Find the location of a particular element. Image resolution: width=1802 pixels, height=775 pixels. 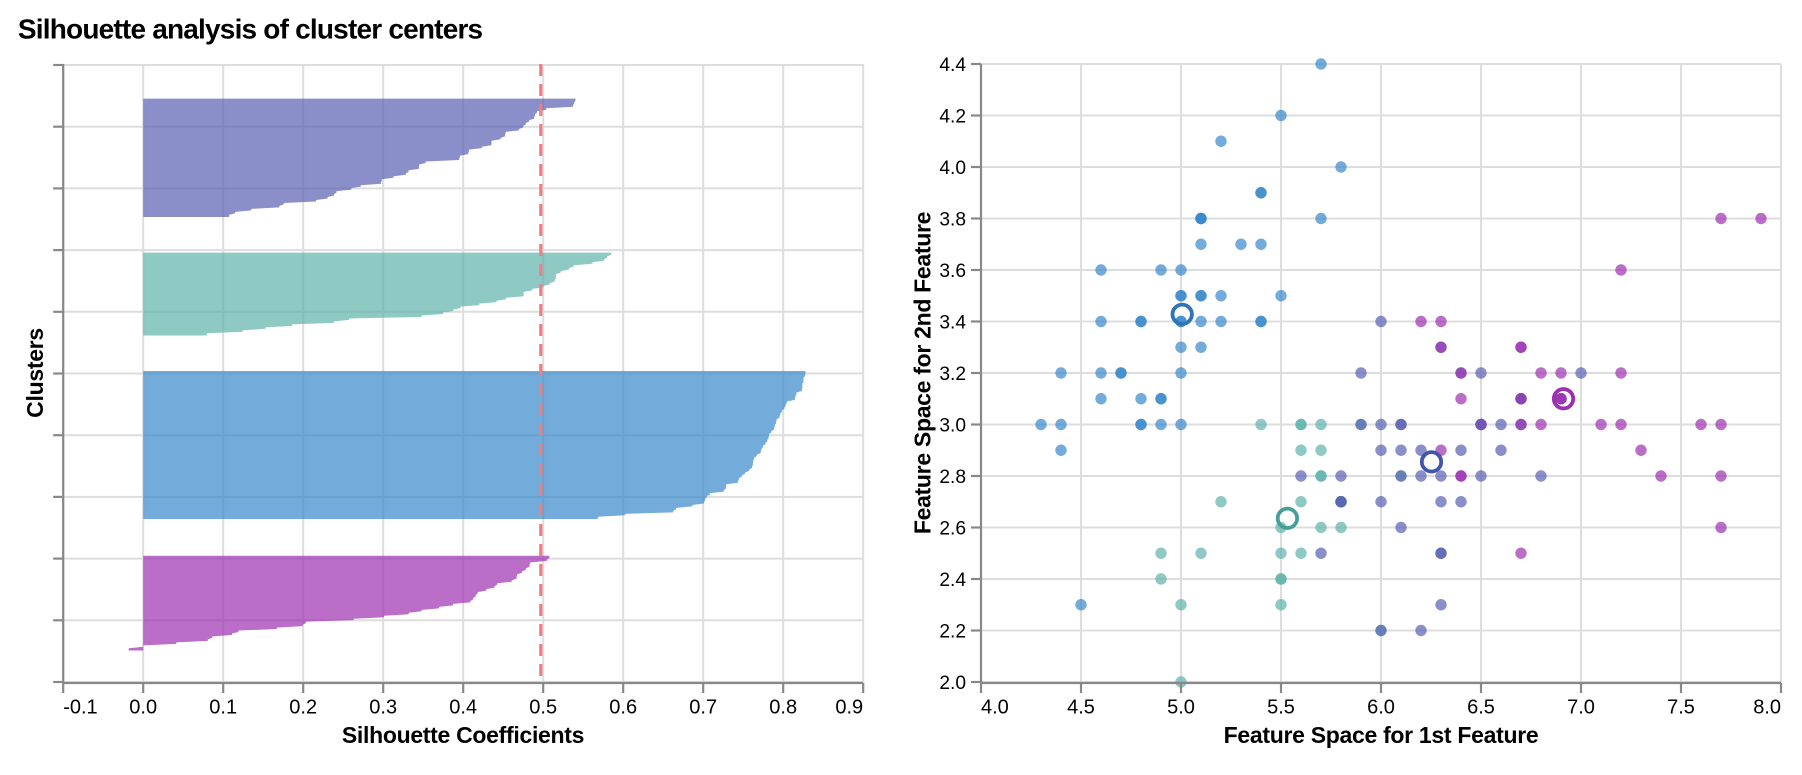

svg-text: 0.2 is located at coordinates (303, 708).